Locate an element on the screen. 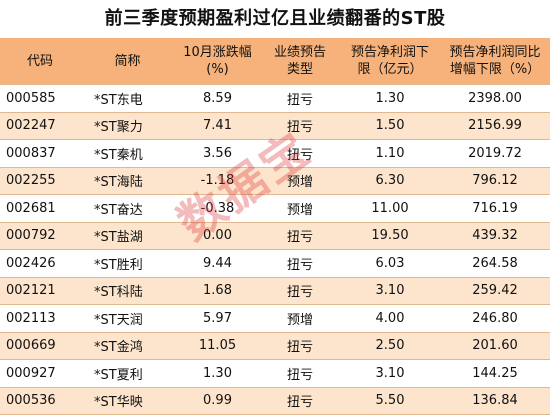 The width and height of the screenshot is (550, 415). table-row: 002121 *ST科陆 1.68 扭亏 3.10 259.42 is located at coordinates (275, 291).